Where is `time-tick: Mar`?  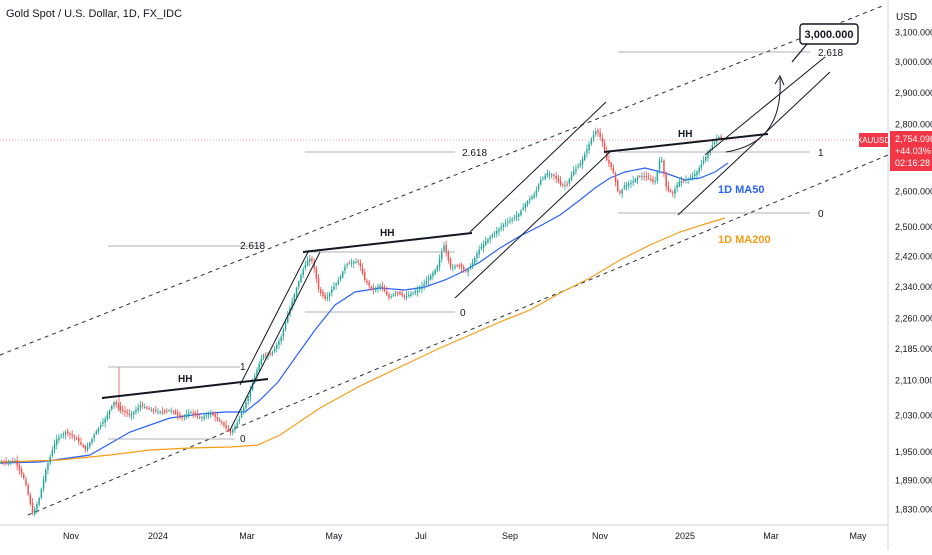
time-tick: Mar is located at coordinates (247, 536).